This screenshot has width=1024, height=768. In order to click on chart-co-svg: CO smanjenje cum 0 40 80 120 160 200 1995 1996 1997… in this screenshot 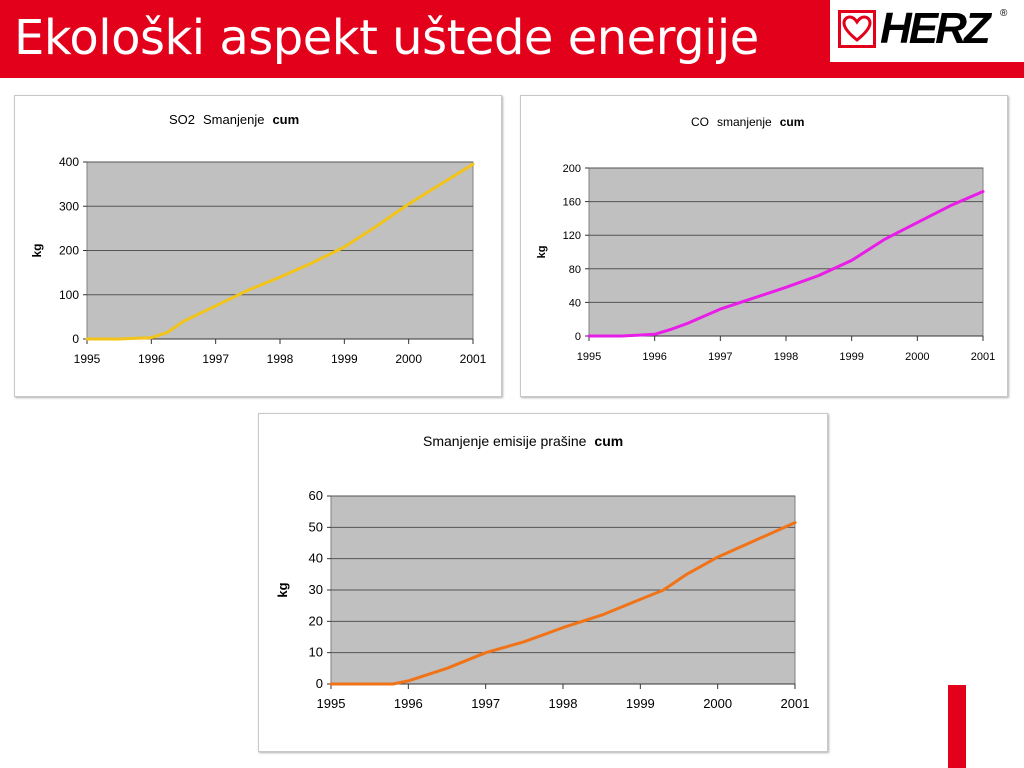, I will do `click(765, 239)`.